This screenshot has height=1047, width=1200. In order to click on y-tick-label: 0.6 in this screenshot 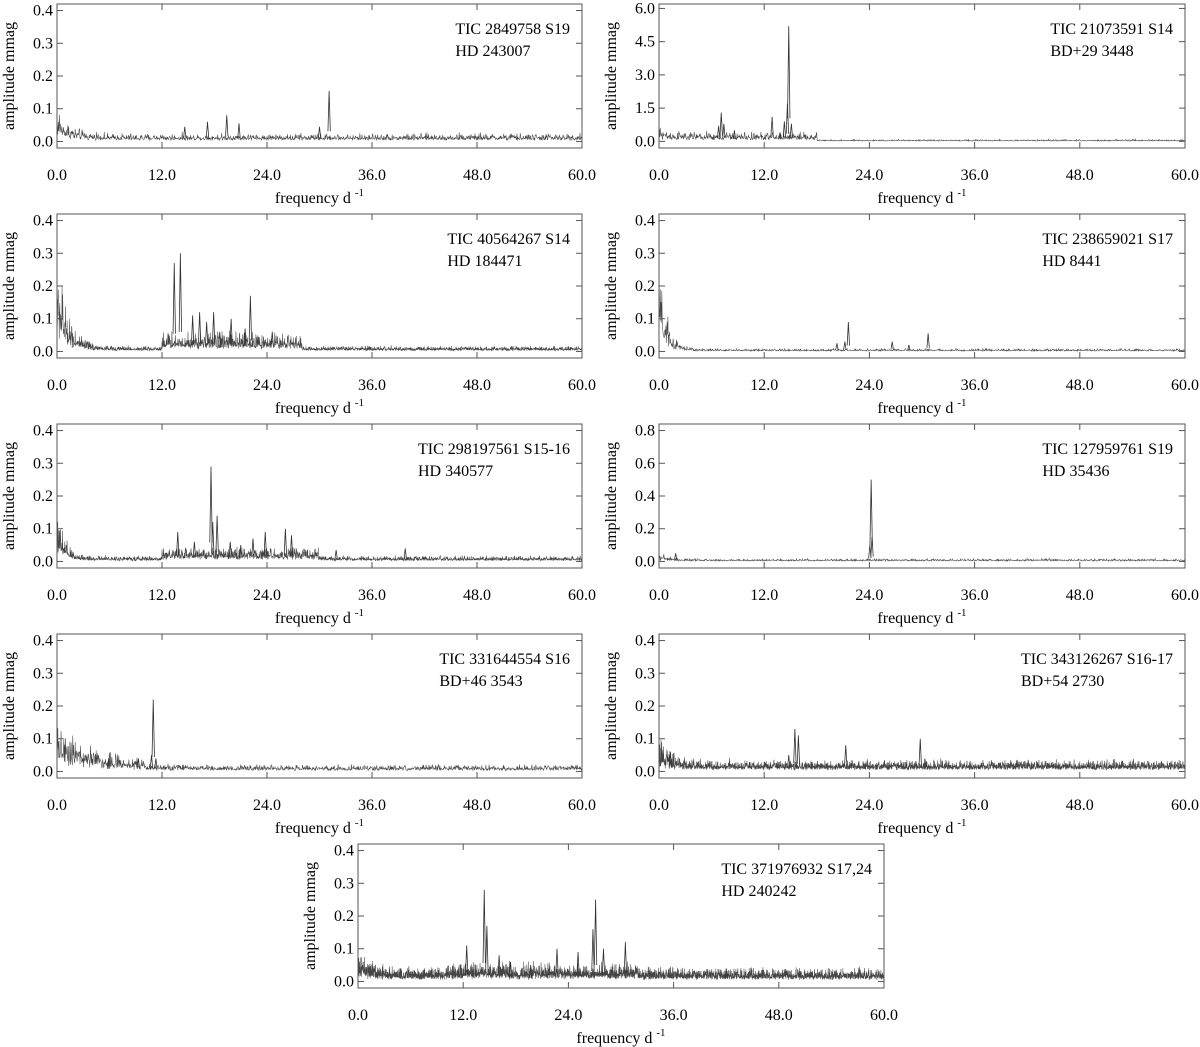, I will do `click(645, 463)`.